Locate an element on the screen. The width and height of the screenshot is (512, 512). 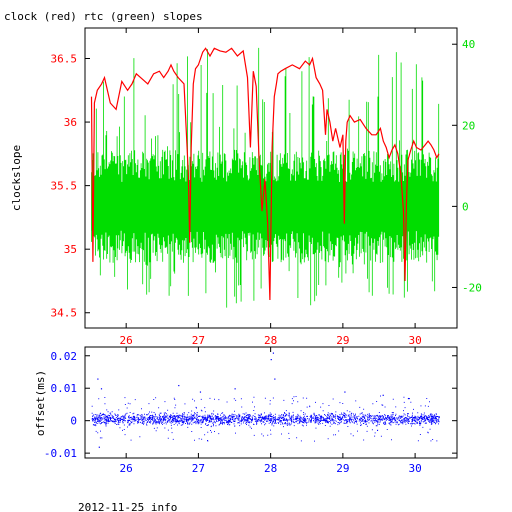
bottom-y-tick-label: 0.01 is located at coordinates (64, 388).